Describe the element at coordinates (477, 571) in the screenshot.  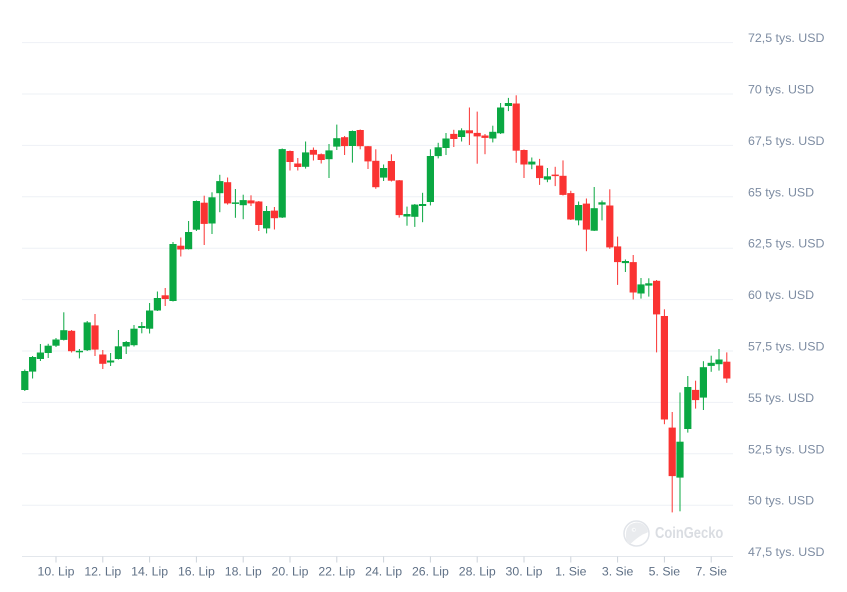
I see `svg-text: 28. Lip` at that location.